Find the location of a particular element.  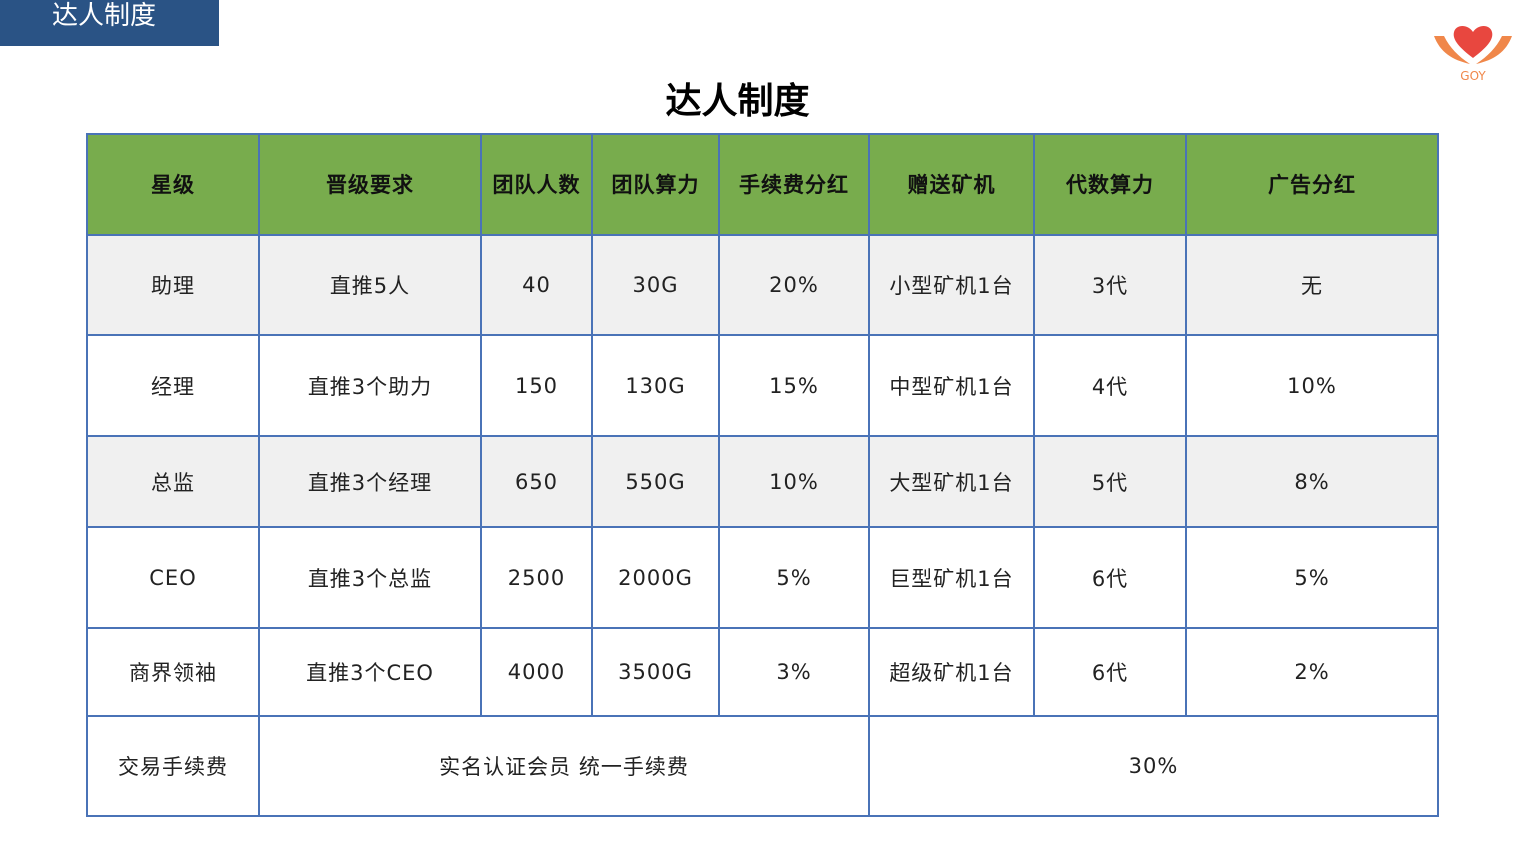

col-header-generation-power: 代数算力 is located at coordinates (1110, 184).